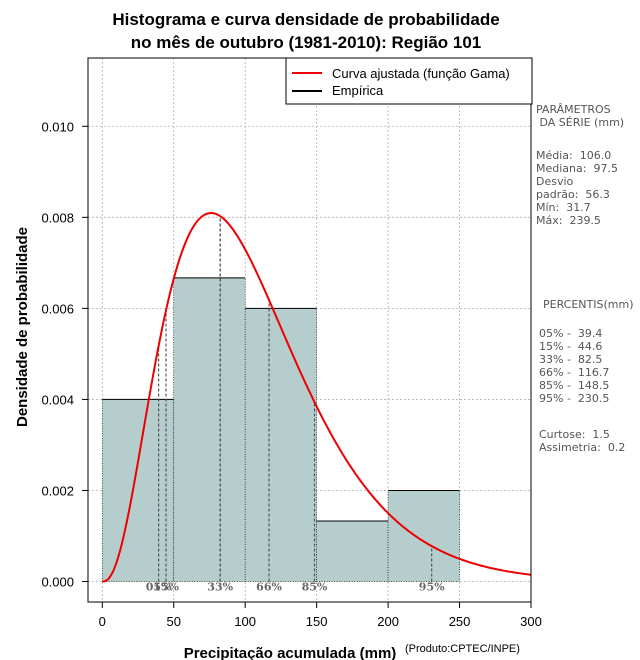 This screenshot has height=660, width=640. Describe the element at coordinates (460, 621) in the screenshot. I see `x-tick-label: 250` at that location.